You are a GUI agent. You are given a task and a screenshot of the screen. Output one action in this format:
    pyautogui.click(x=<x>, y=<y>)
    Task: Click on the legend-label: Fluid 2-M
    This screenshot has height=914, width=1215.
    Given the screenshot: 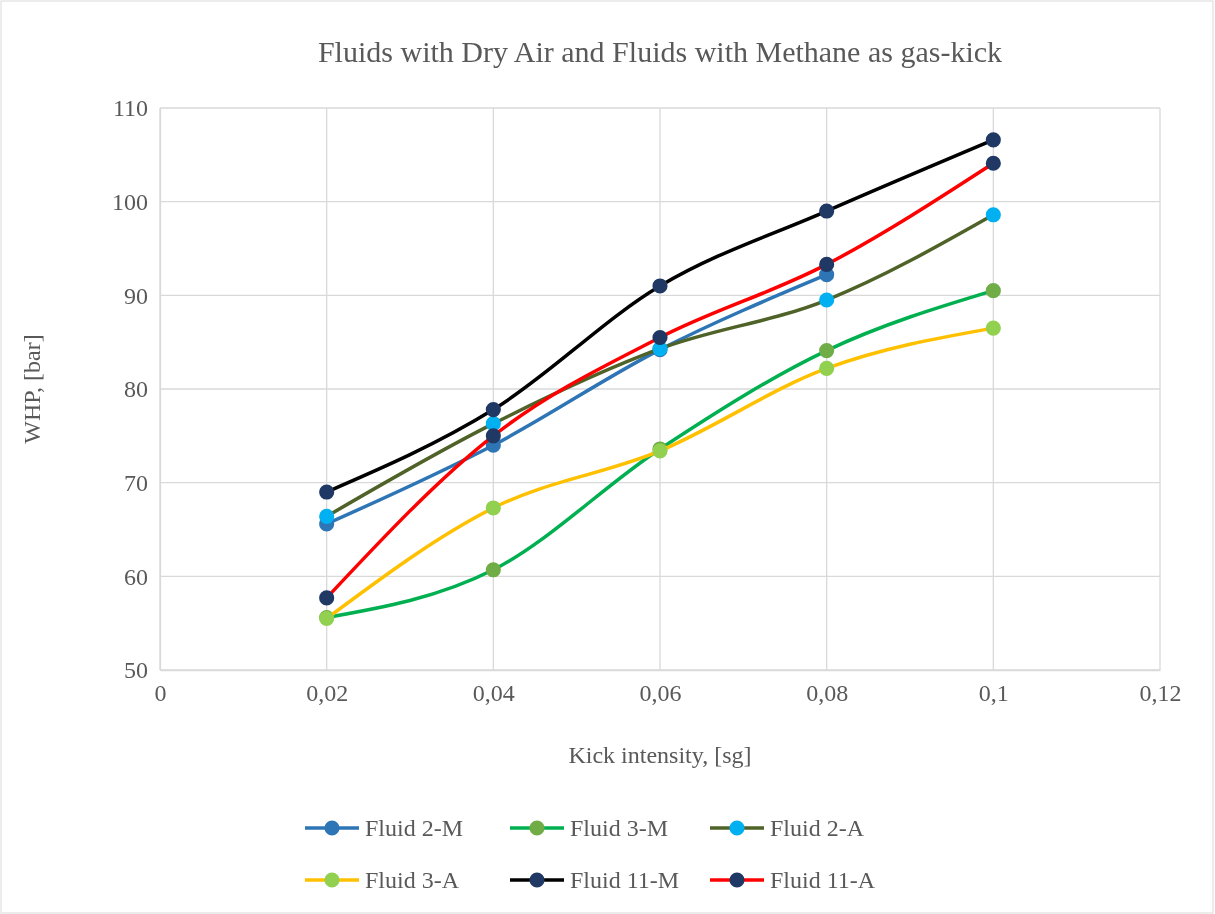 What is the action you would take?
    pyautogui.click(x=414, y=828)
    